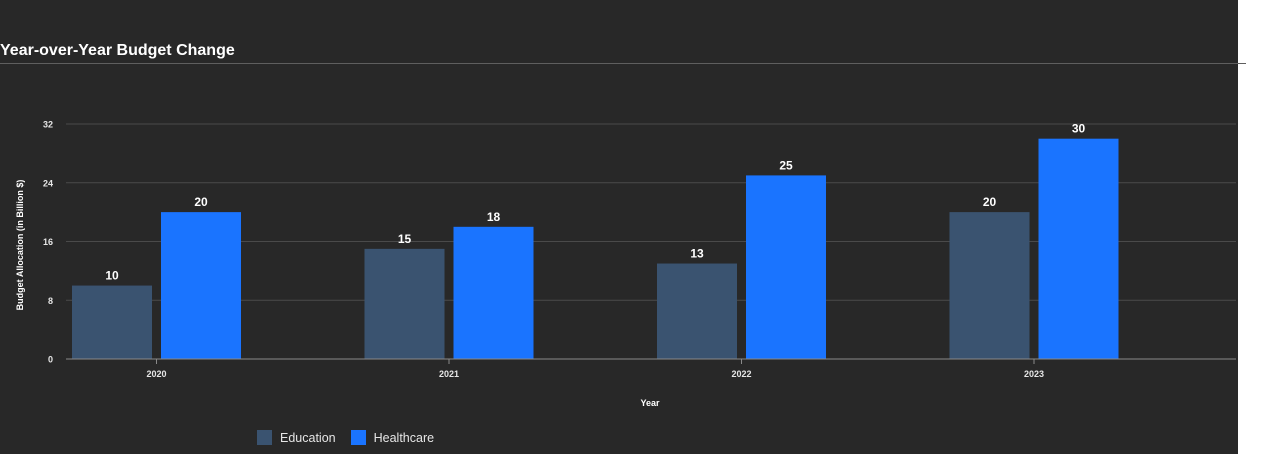 This screenshot has width=1280, height=454. I want to click on bar-education-2023, so click(989, 285).